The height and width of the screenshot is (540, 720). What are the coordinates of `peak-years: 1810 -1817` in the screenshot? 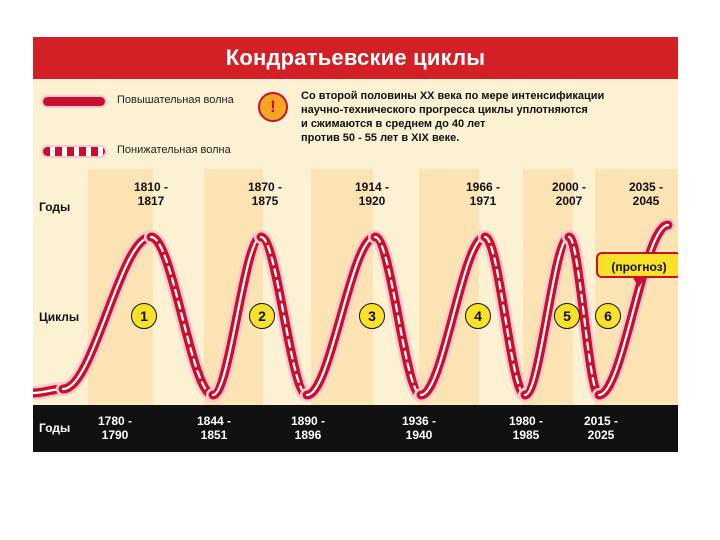 It's located at (151, 194).